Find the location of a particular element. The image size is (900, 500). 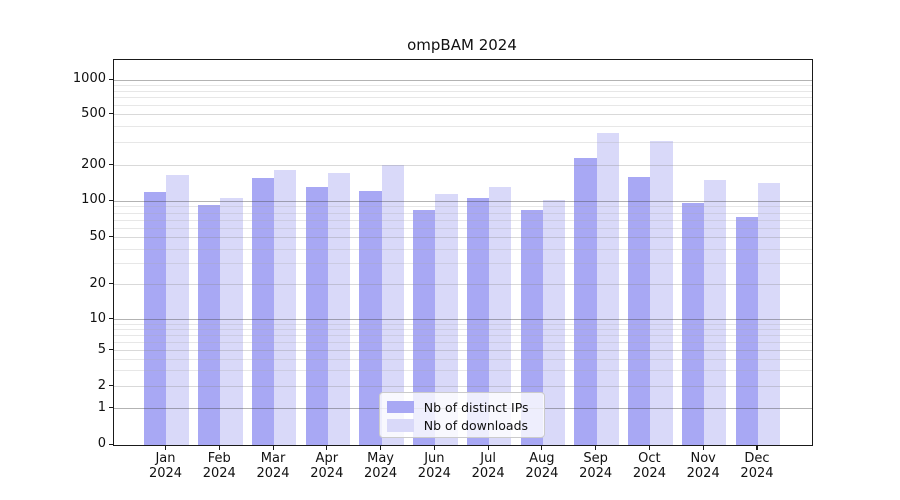

x-tick-label: Nov 2024 is located at coordinates (703, 466).